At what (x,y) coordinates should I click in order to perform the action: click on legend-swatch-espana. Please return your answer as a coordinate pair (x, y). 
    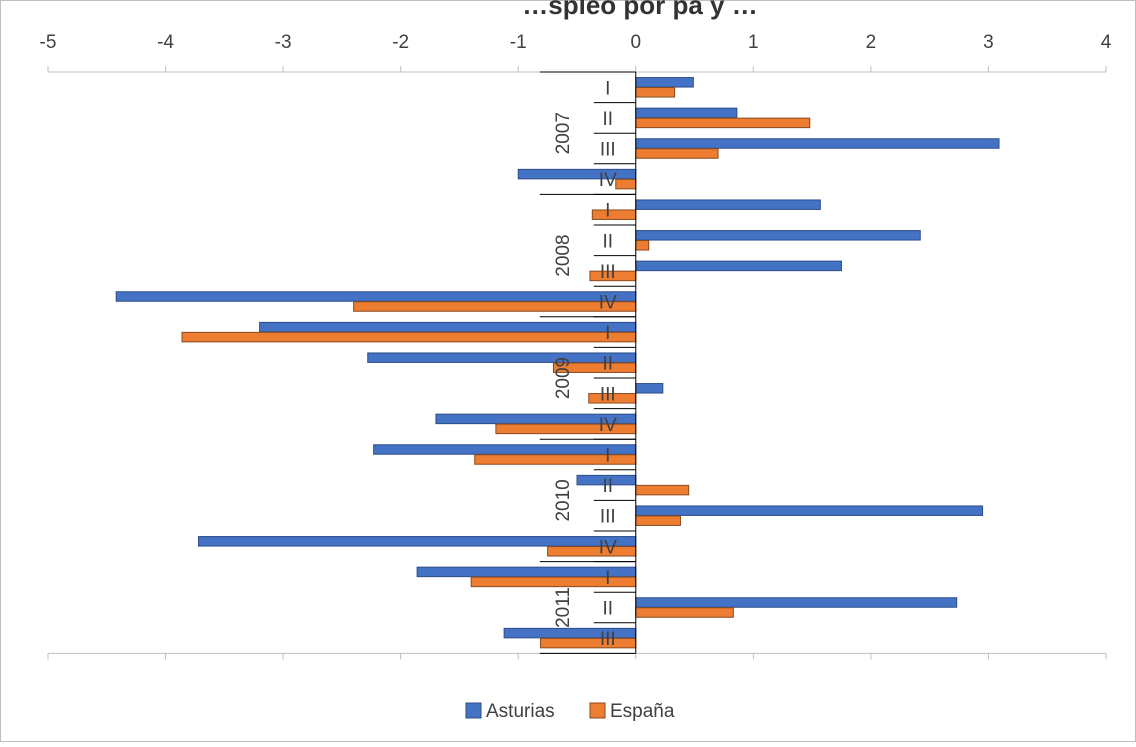
    Looking at the image, I should click on (597, 710).